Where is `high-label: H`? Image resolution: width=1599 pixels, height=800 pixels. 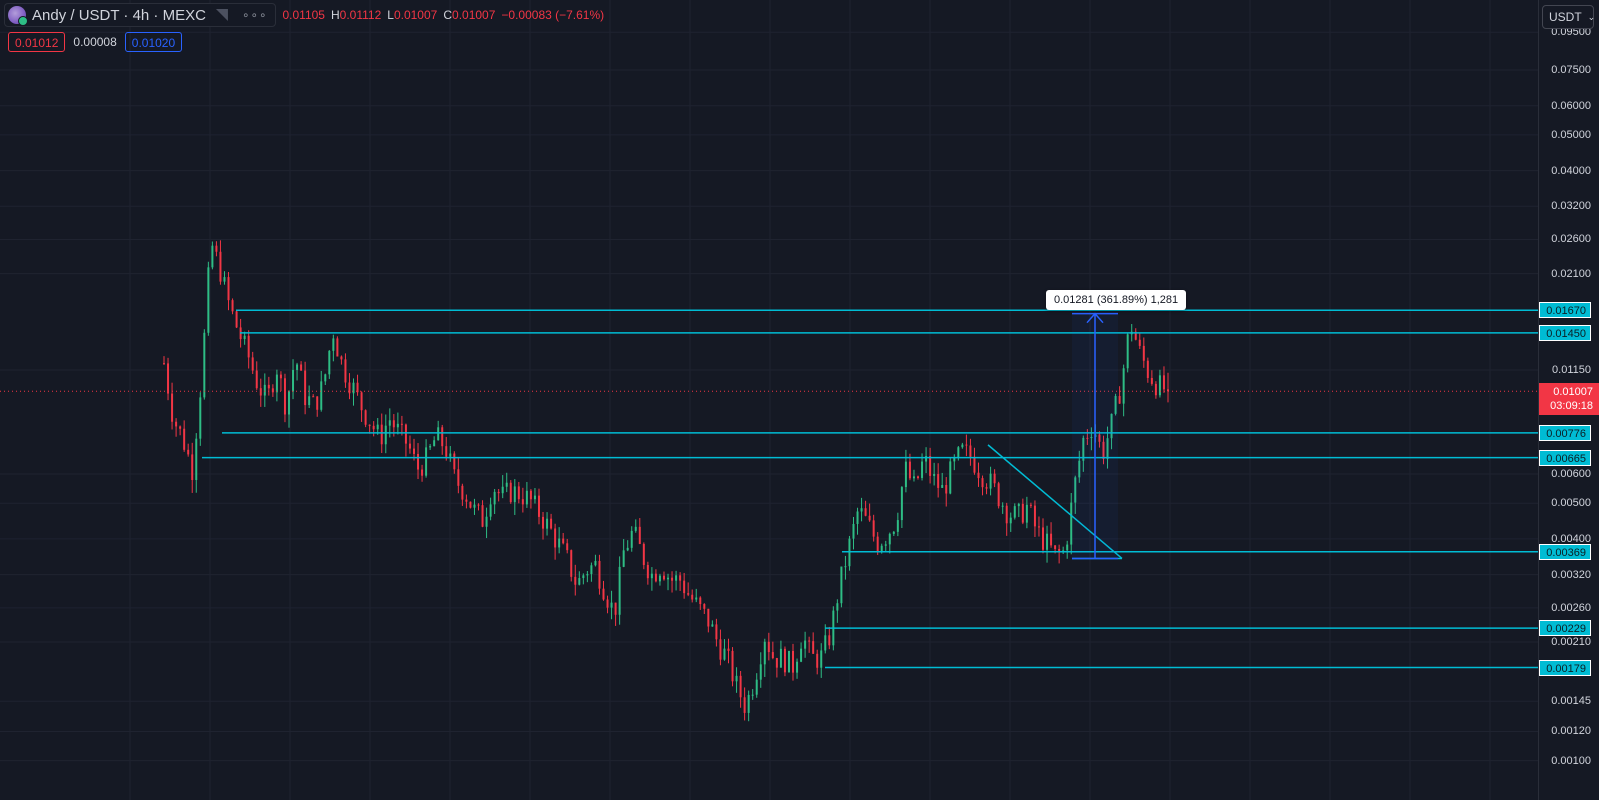
high-label: H is located at coordinates (335, 15).